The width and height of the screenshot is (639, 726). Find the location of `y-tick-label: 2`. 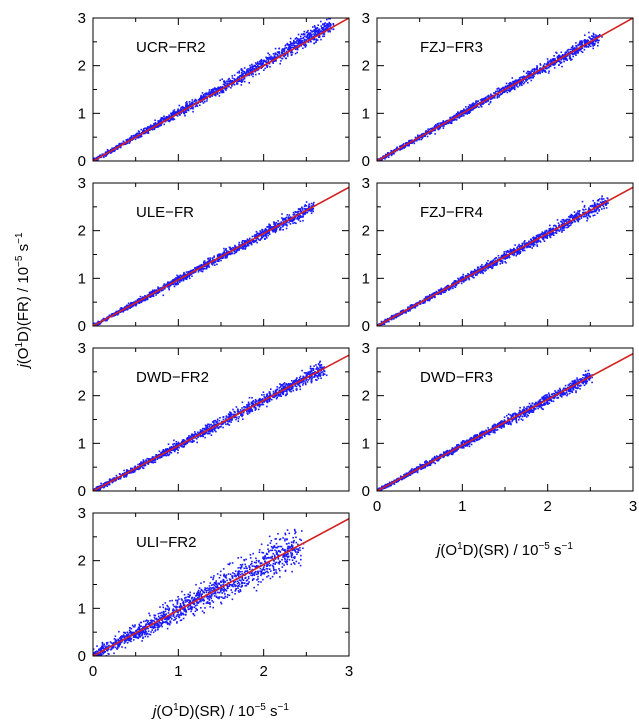

y-tick-label: 2 is located at coordinates (366, 66).